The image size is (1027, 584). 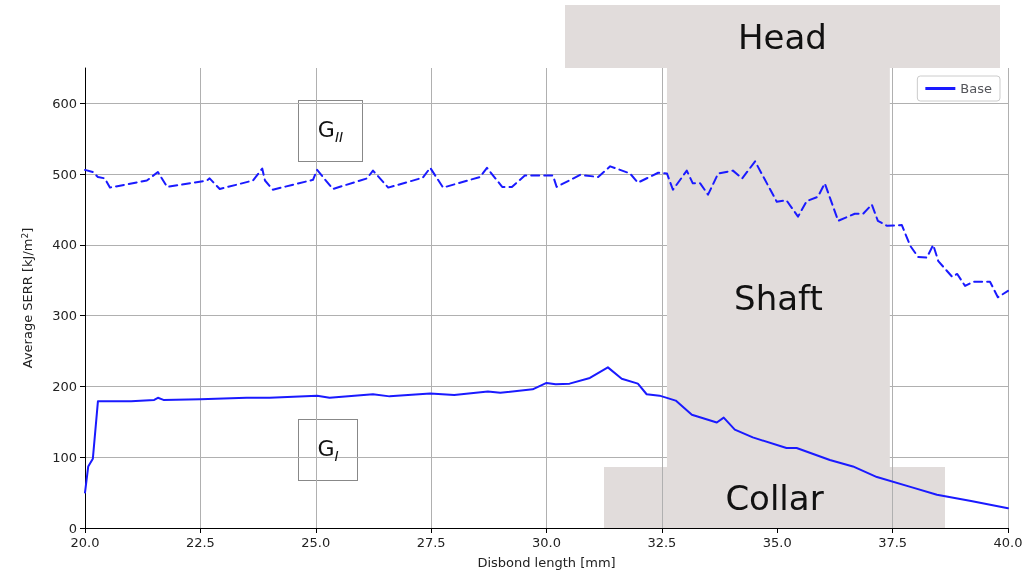 What do you see at coordinates (782, 36) in the screenshot?
I see `text: Head` at bounding box center [782, 36].